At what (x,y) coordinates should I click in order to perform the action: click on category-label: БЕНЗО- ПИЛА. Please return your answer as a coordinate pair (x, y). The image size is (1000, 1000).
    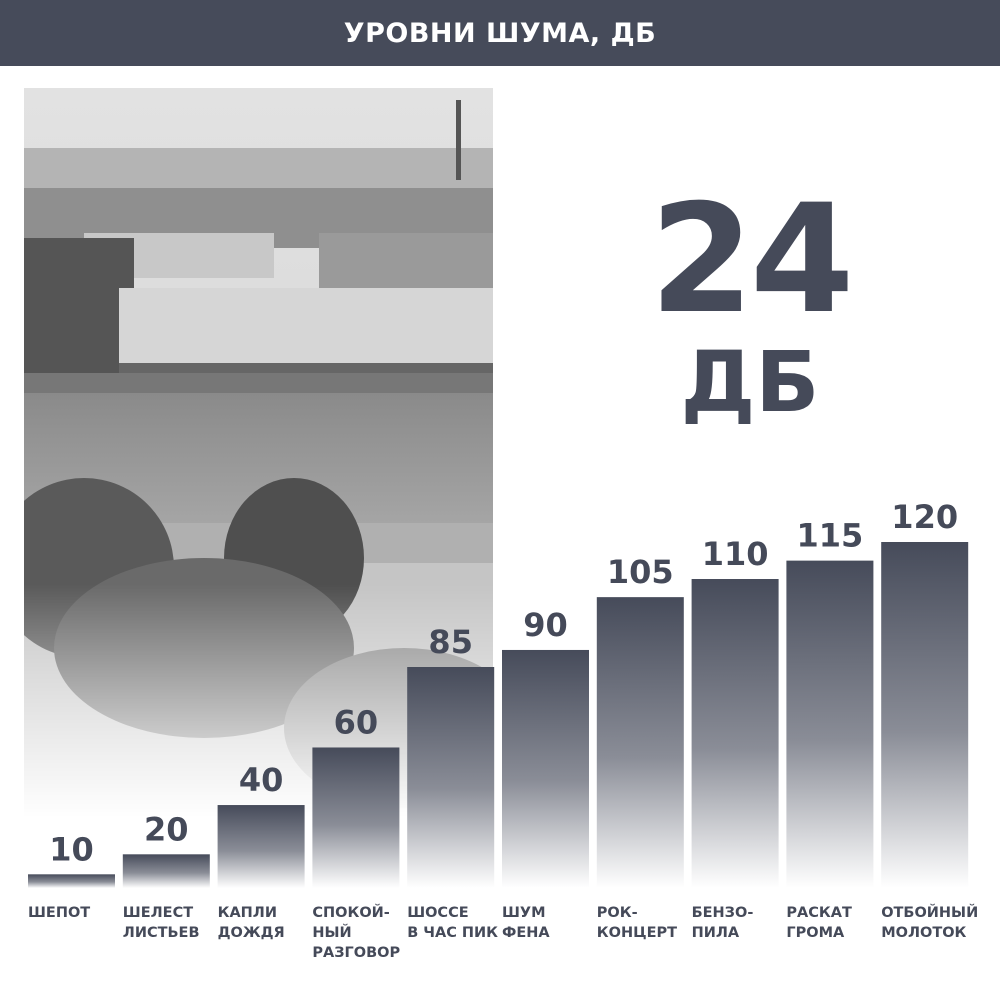
    Looking at the image, I should click on (722, 923).